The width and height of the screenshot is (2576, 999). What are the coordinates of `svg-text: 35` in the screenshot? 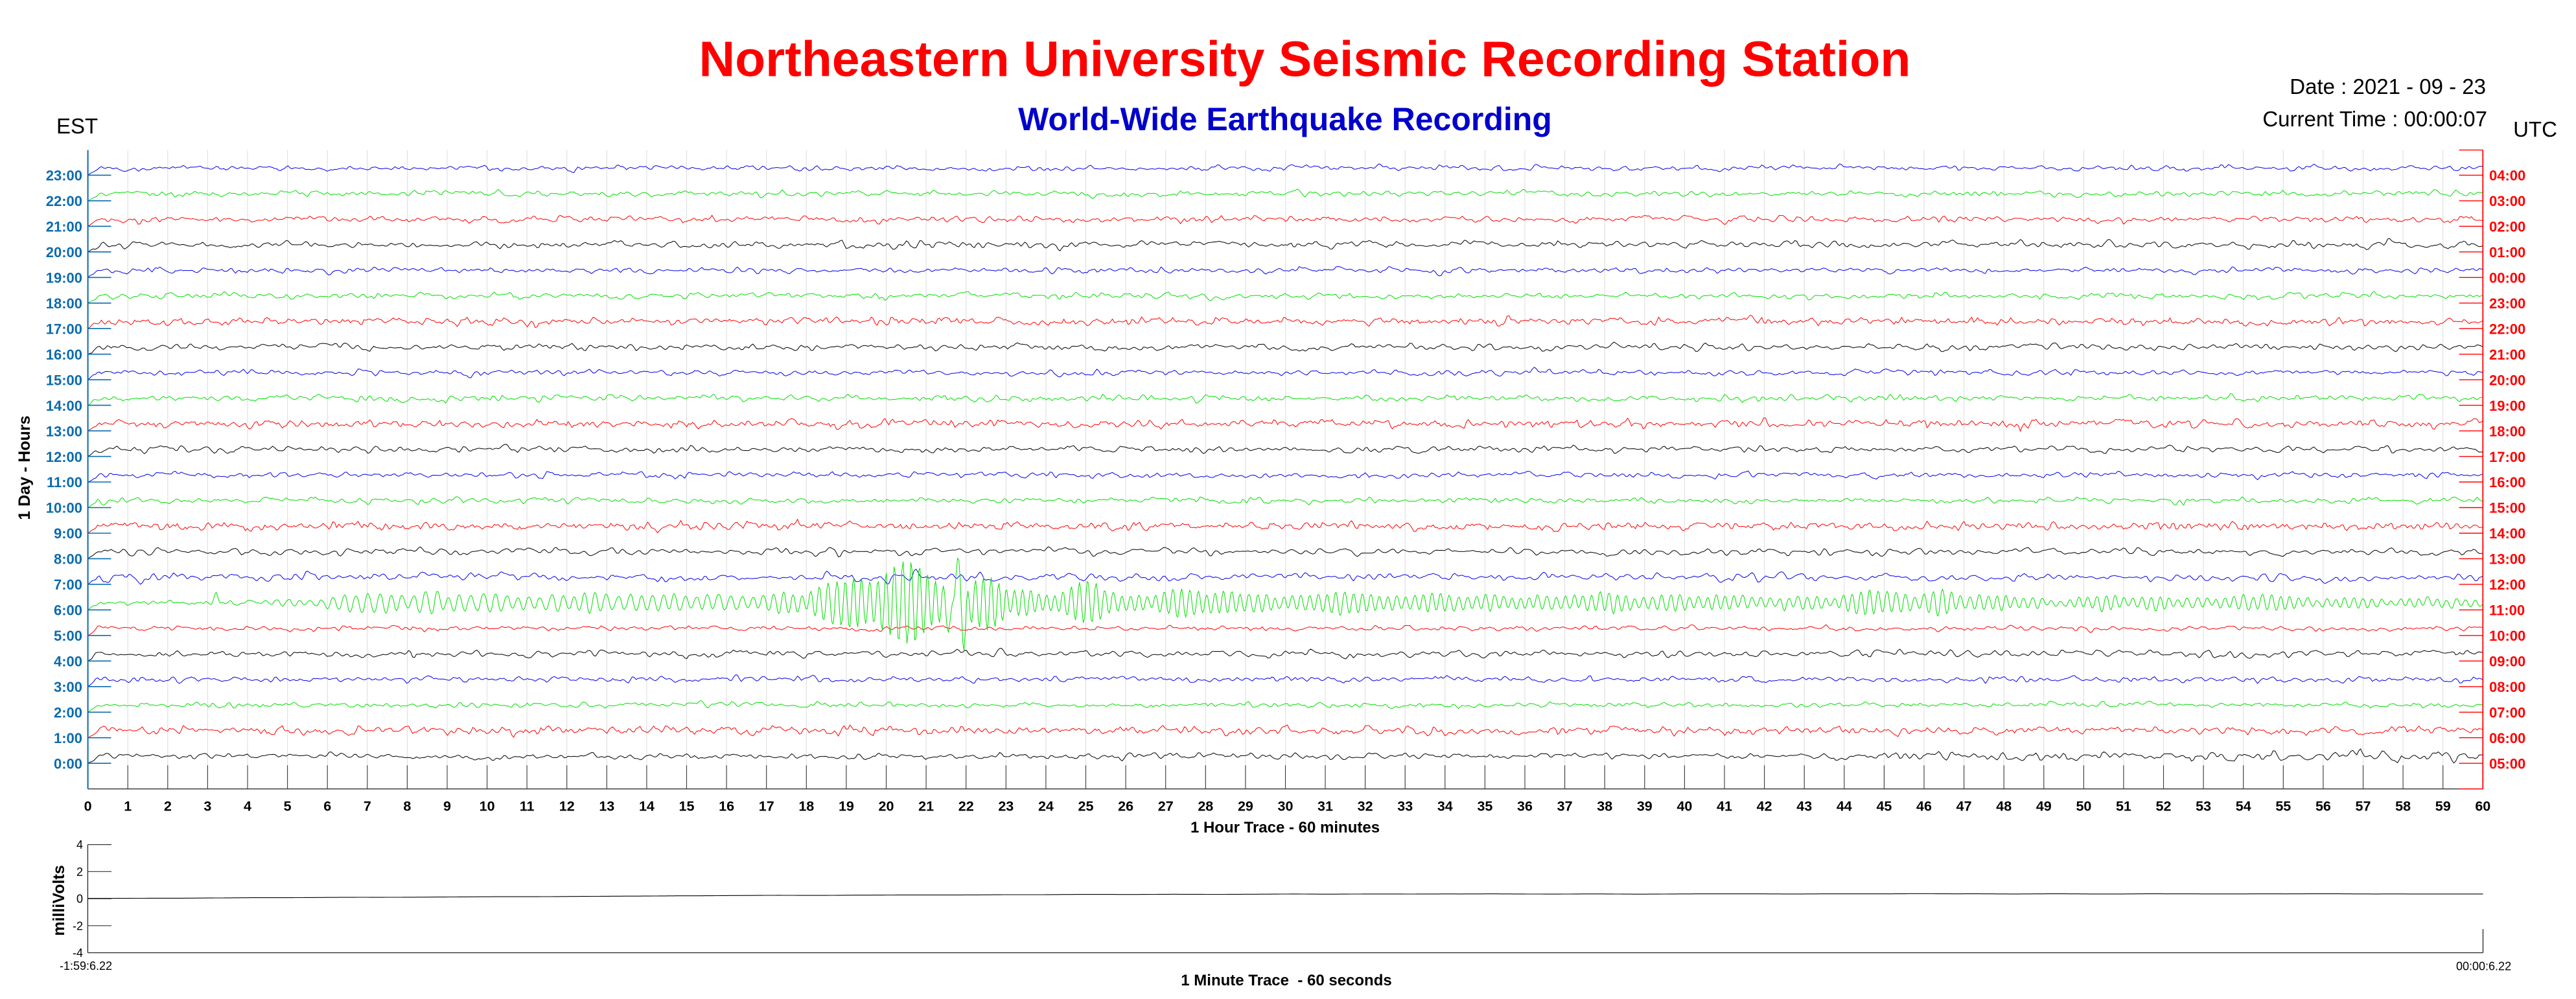 It's located at (1485, 807).